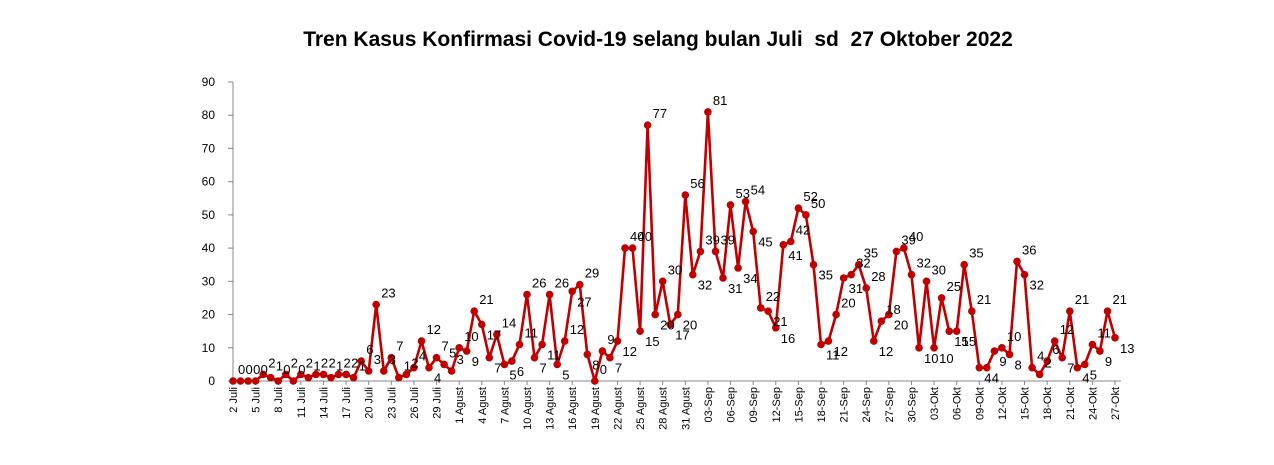 This screenshot has width=1274, height=465. What do you see at coordinates (980, 403) in the screenshot?
I see `x-tick-label: 09-Okt` at bounding box center [980, 403].